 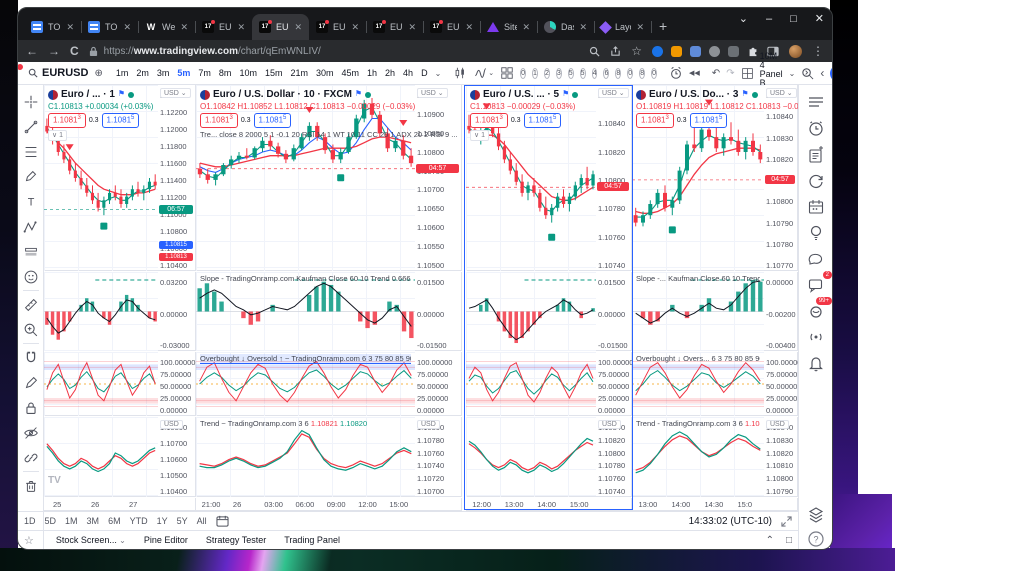 What do you see at coordinates (483, 73) in the screenshot?
I see `indicators-icon: ⌄` at bounding box center [483, 73].